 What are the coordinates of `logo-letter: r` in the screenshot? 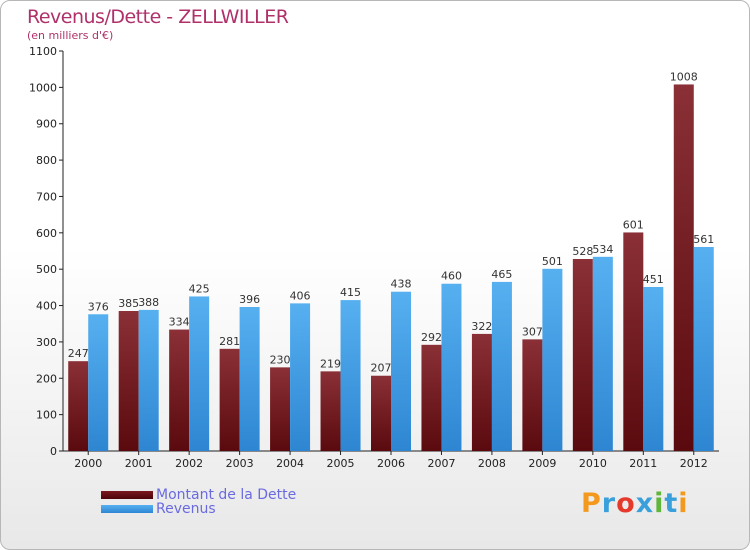 It's located at (609, 503).